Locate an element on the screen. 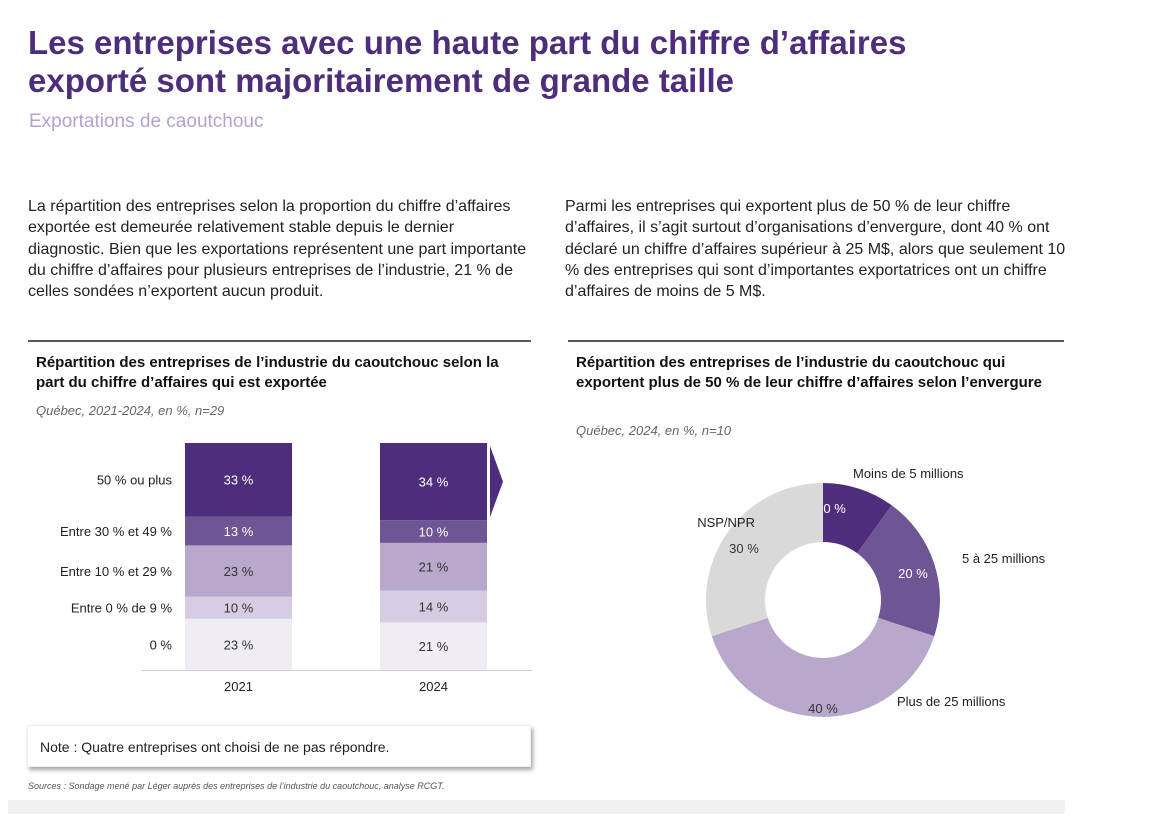 The image size is (1173, 832). donut-chart-subtitle: Québec, 2024, en %, n=10 is located at coordinates (654, 430).